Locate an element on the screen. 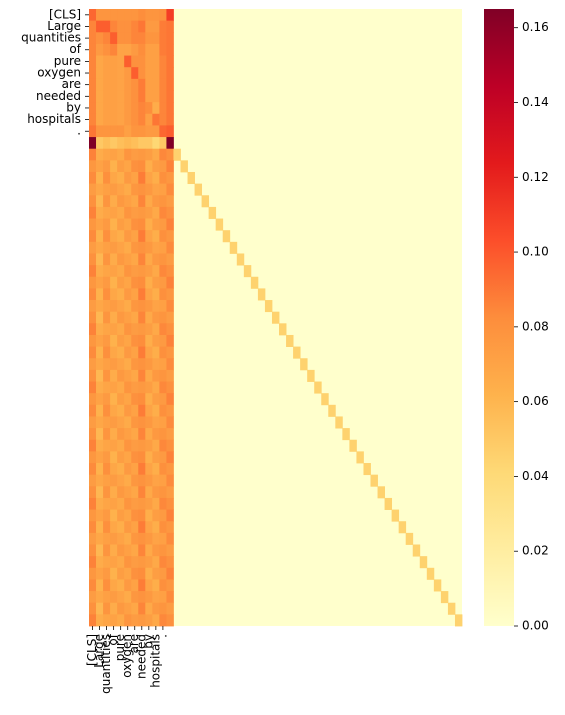  colorbar-tick-label: 0.08 is located at coordinates (535, 326).